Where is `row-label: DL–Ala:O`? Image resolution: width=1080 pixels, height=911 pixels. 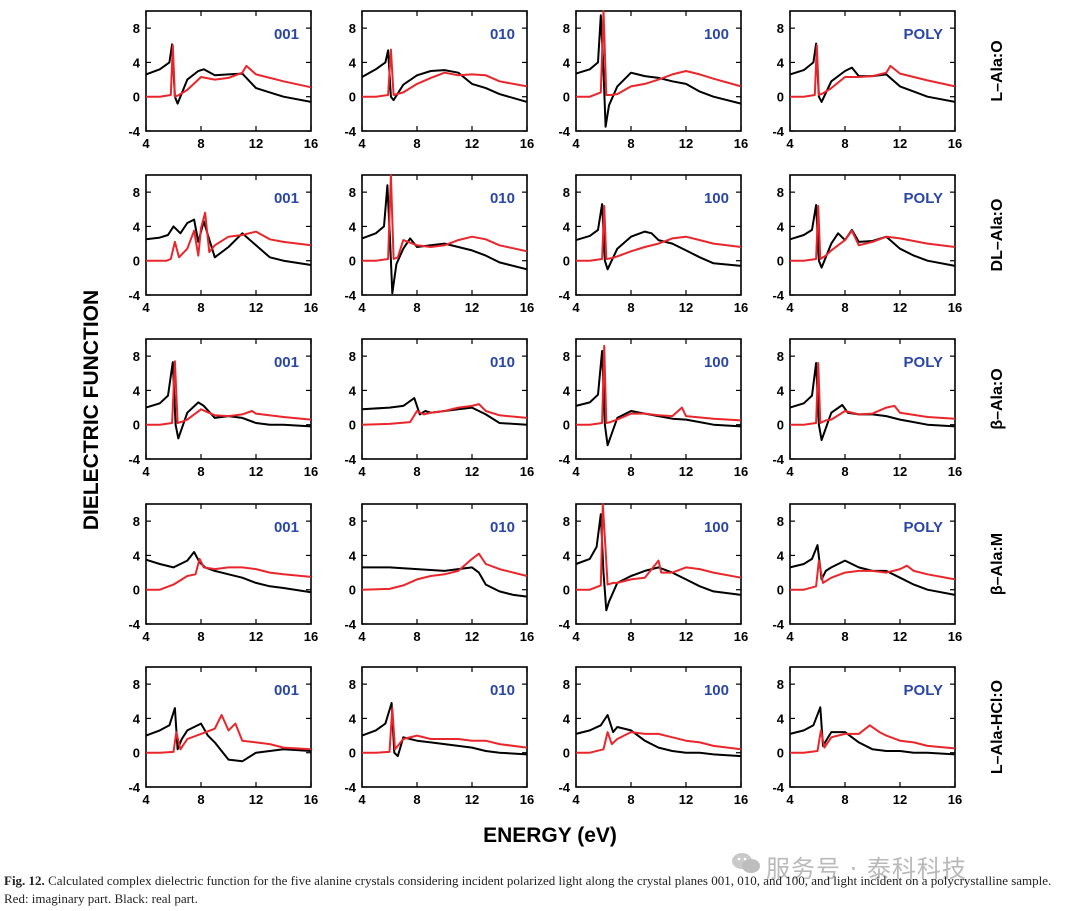 row-label: DL–Ala:O is located at coordinates (997, 235).